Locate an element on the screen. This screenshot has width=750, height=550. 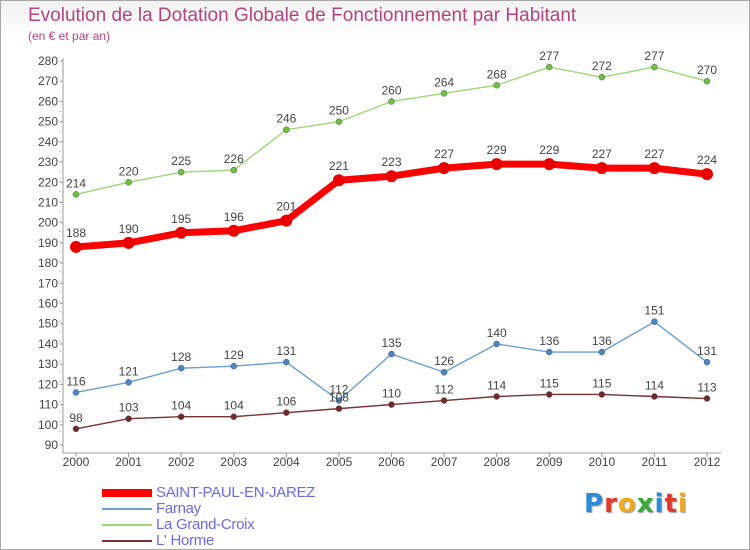
x-tick-label: 2005 is located at coordinates (339, 462).